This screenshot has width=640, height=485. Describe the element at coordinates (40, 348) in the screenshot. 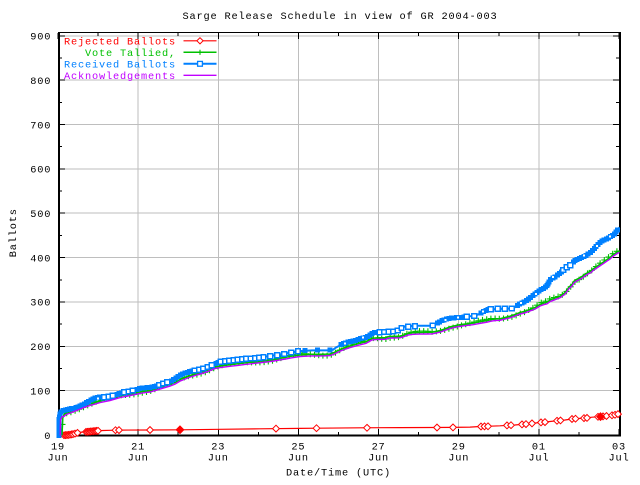

I see `svg-text: 200` at that location.